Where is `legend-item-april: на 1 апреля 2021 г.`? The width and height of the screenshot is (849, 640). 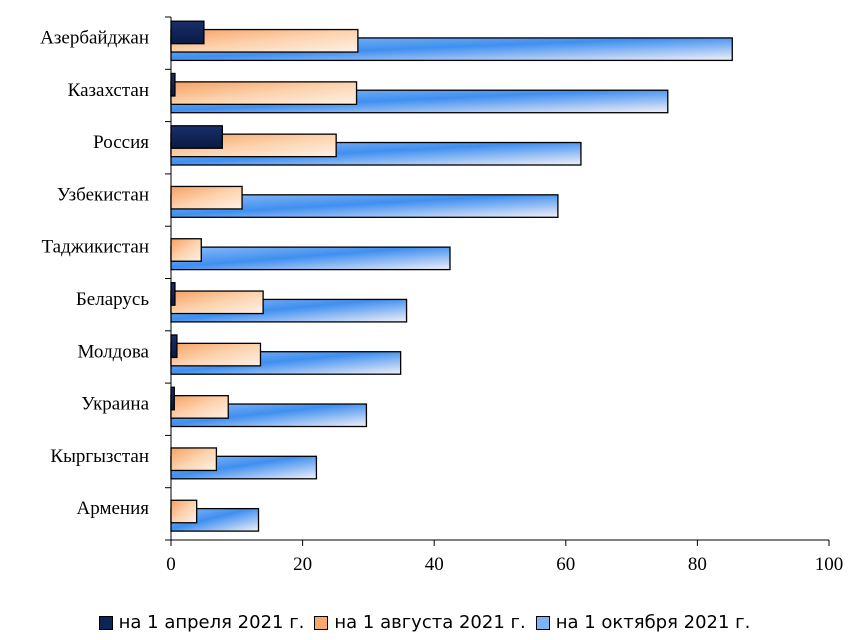
legend-item-april: на 1 апреля 2021 г. is located at coordinates (201, 622).